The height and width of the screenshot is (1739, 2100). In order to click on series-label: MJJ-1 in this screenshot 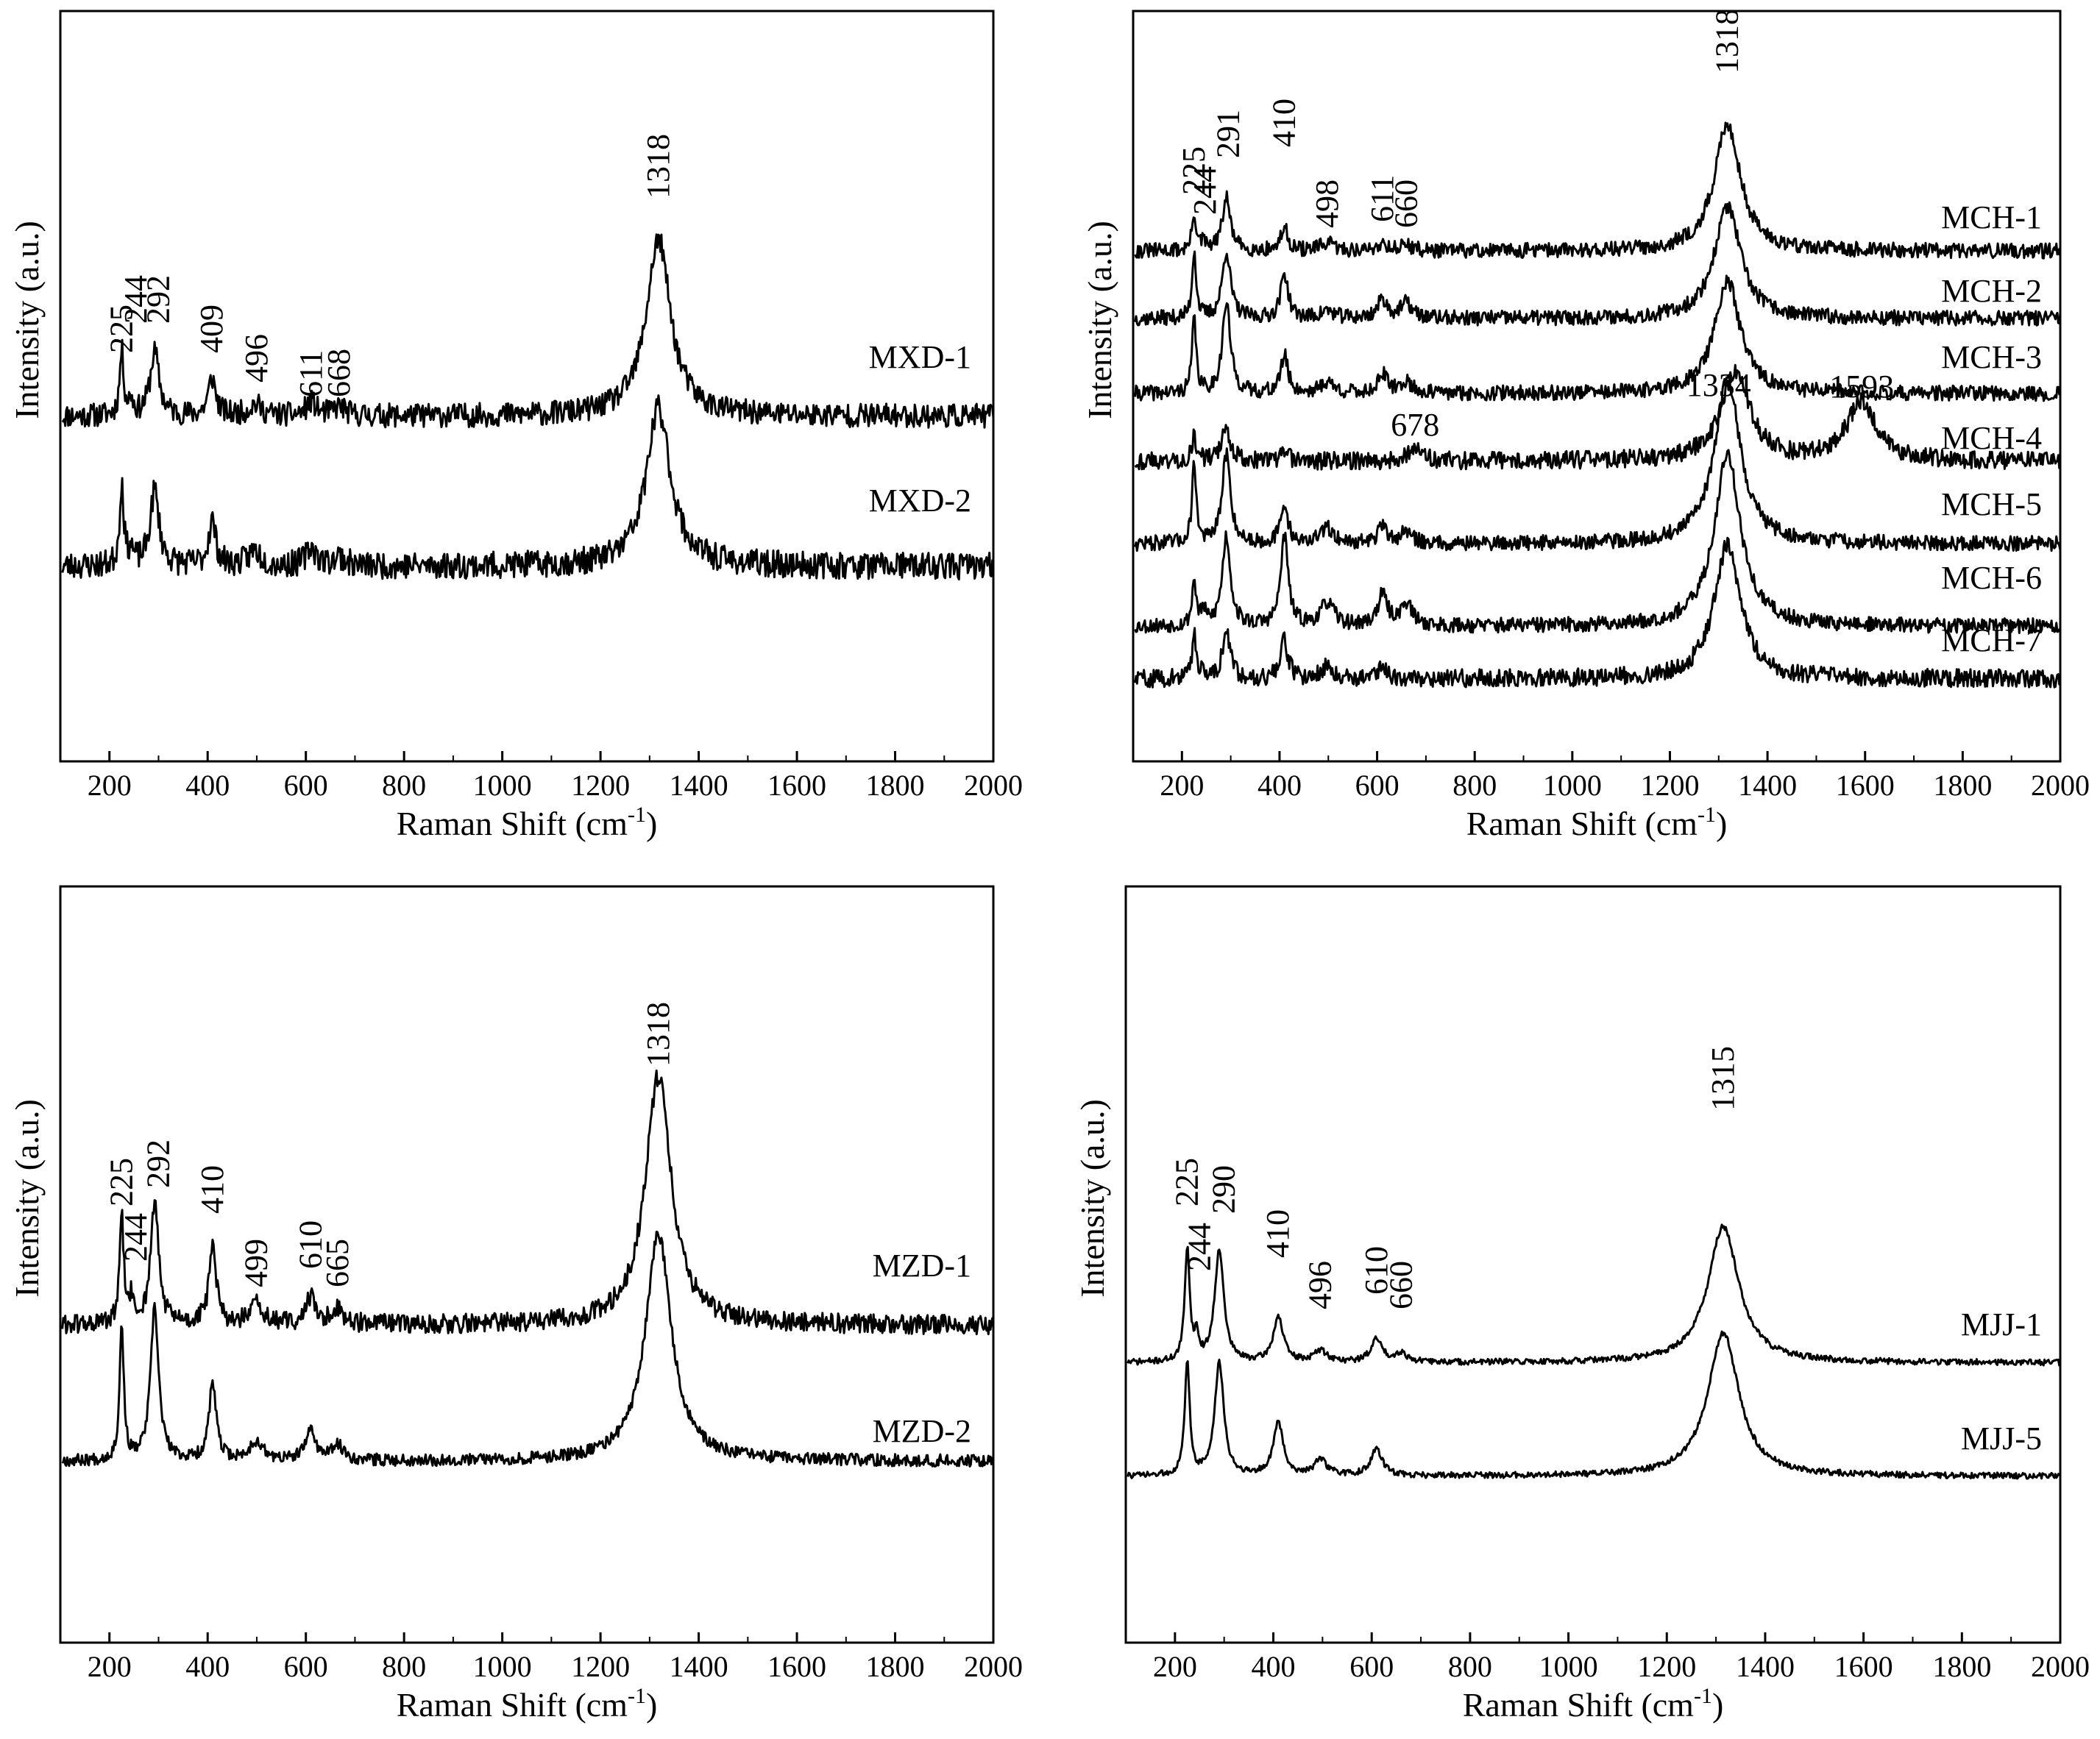, I will do `click(2002, 1325)`.